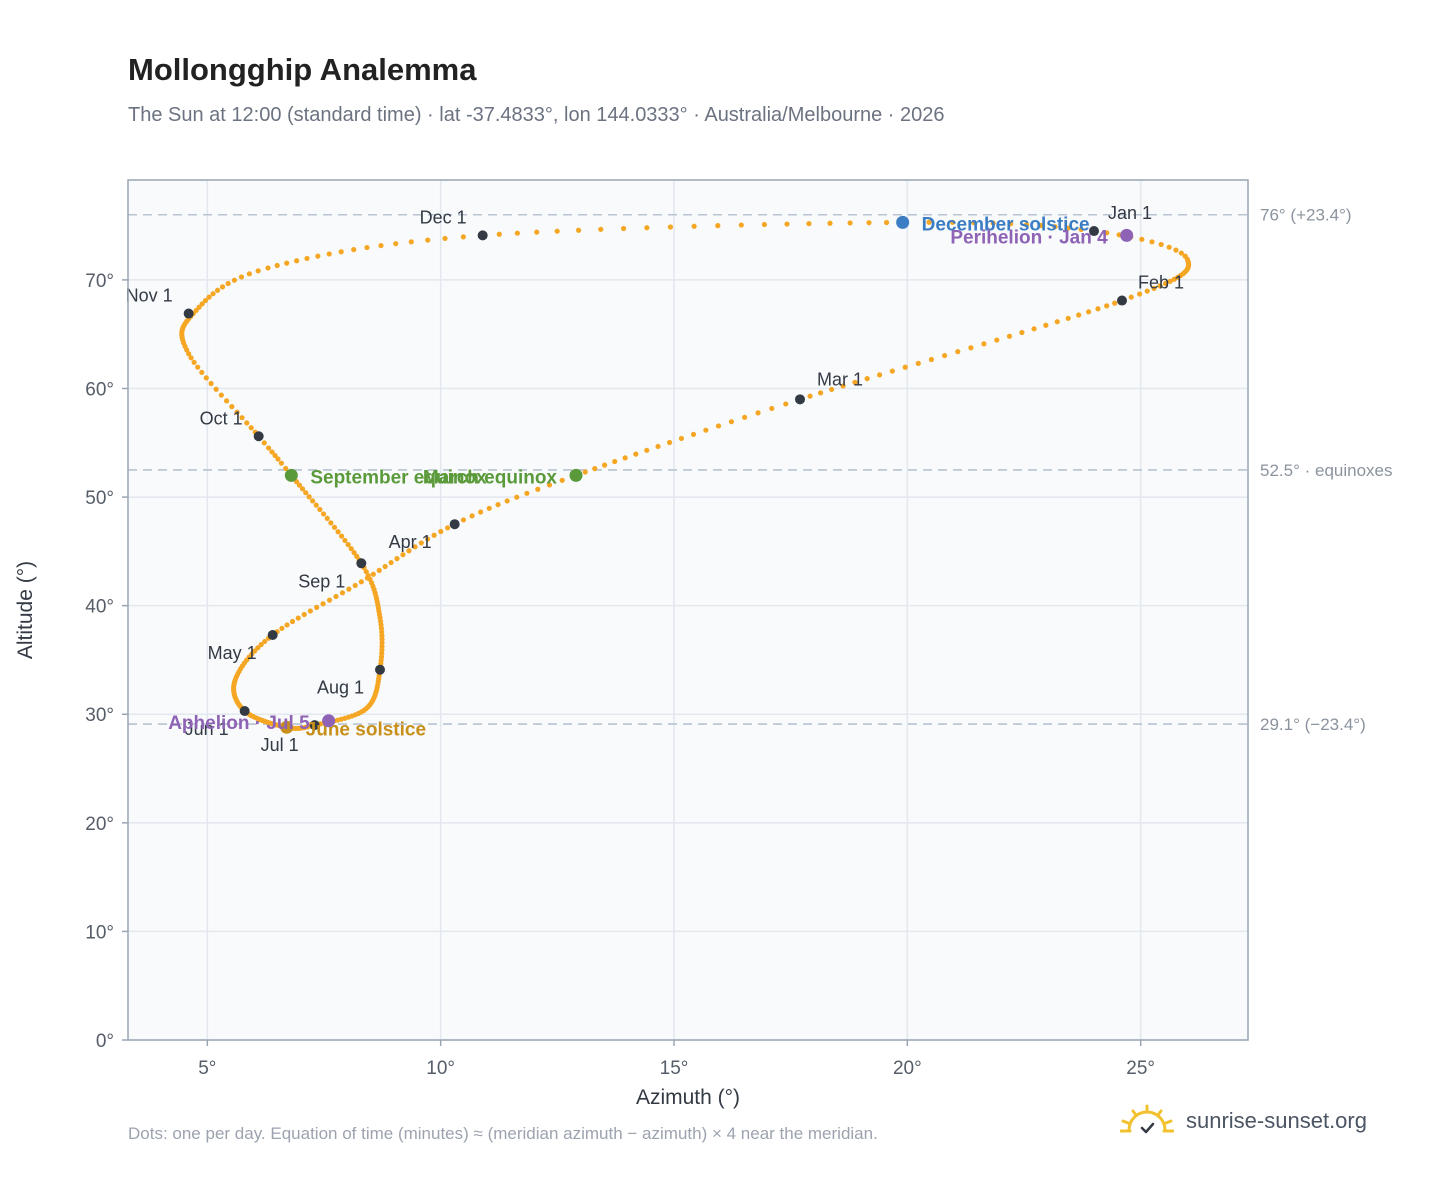 The width and height of the screenshot is (1448, 1188). I want to click on y-tick-label: 70°, so click(99, 281).